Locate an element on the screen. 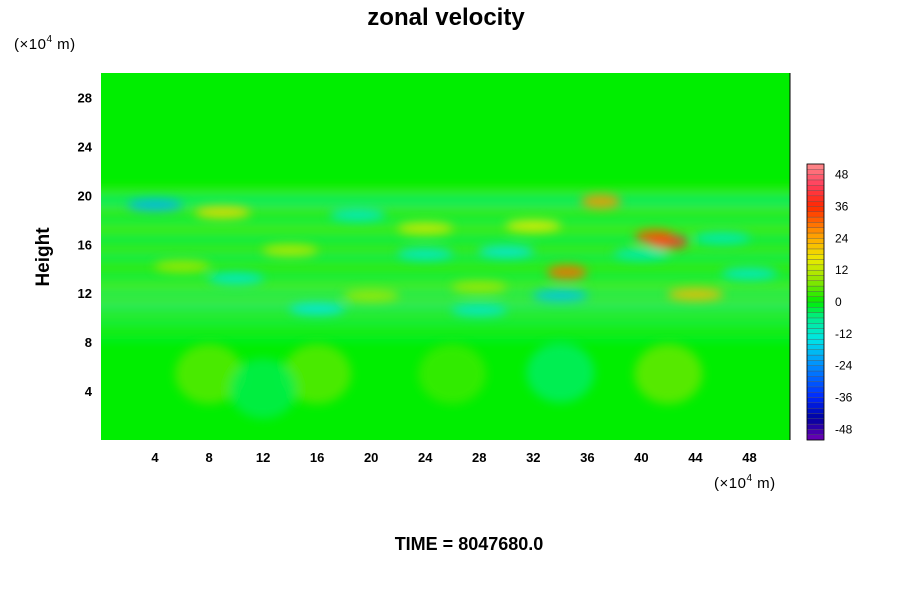 Image resolution: width=900 pixels, height=600 pixels. x-tick-label: 4 is located at coordinates (155, 457).